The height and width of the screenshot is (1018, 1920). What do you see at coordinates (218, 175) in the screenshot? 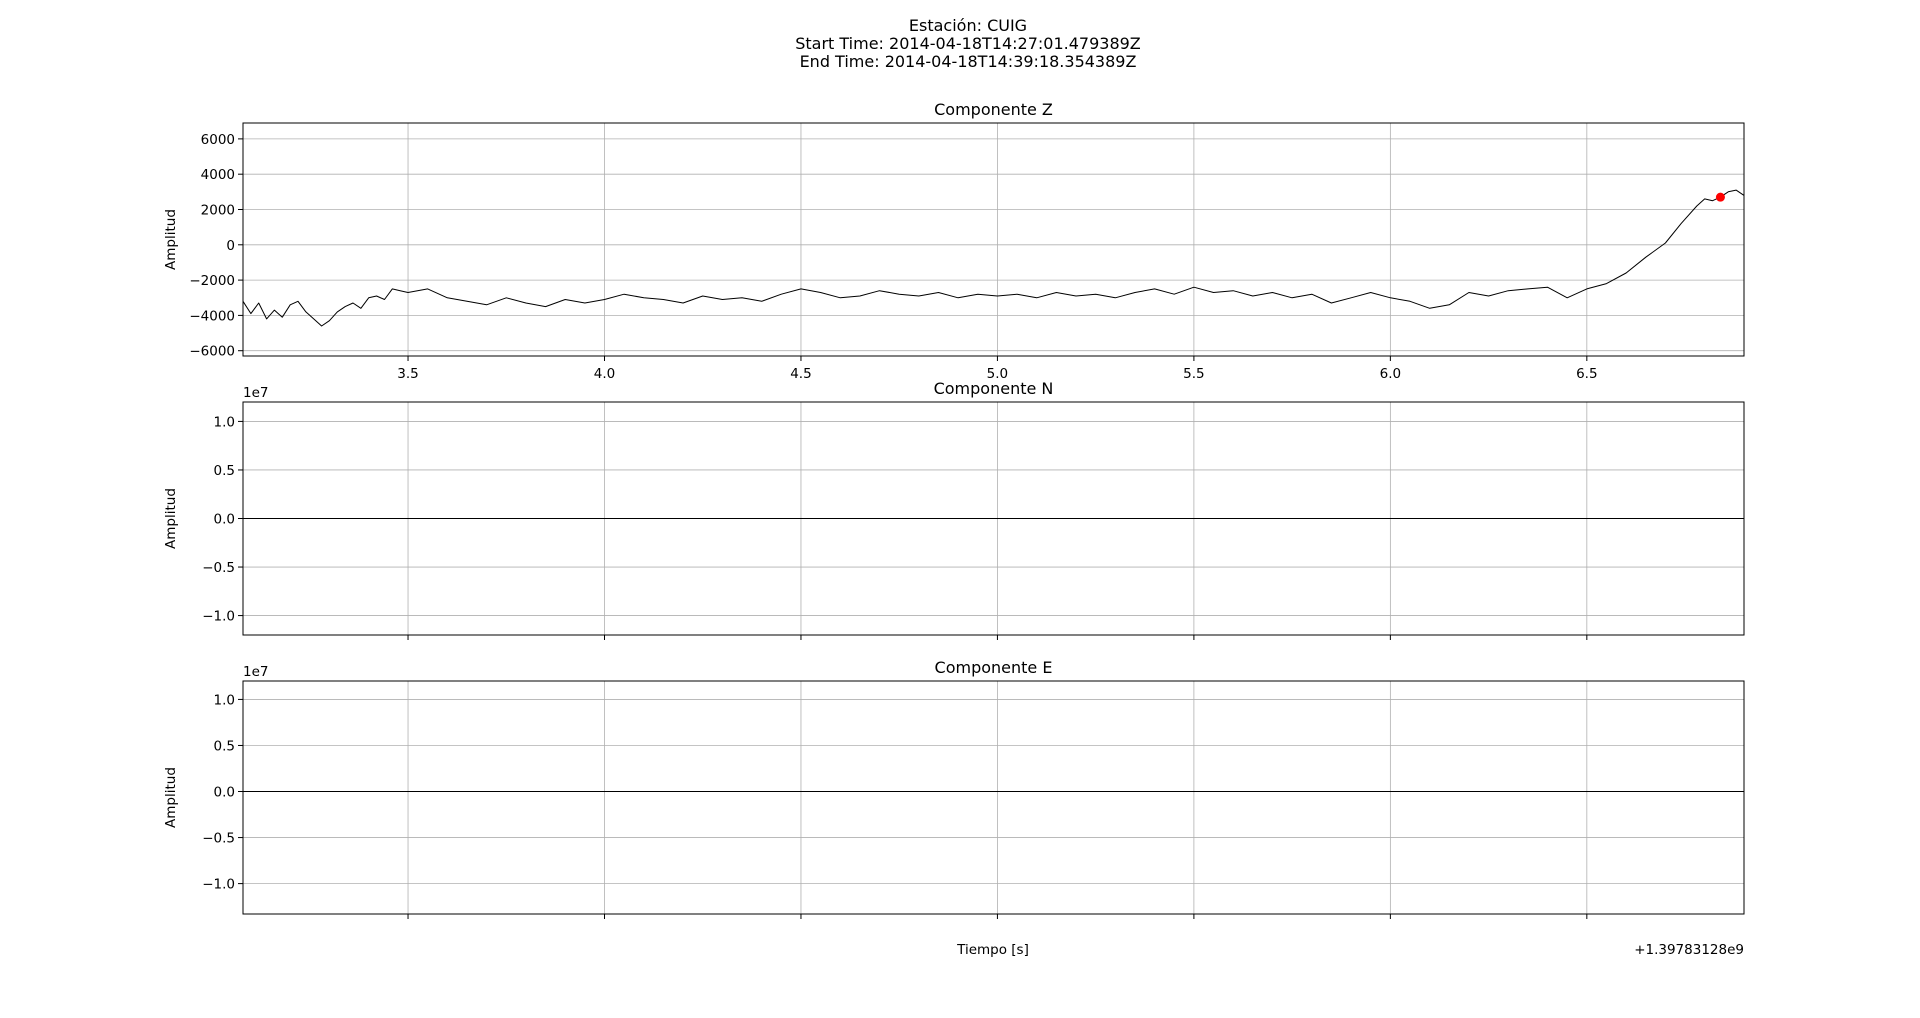
I see `y-tick-label: 4000` at bounding box center [218, 175].